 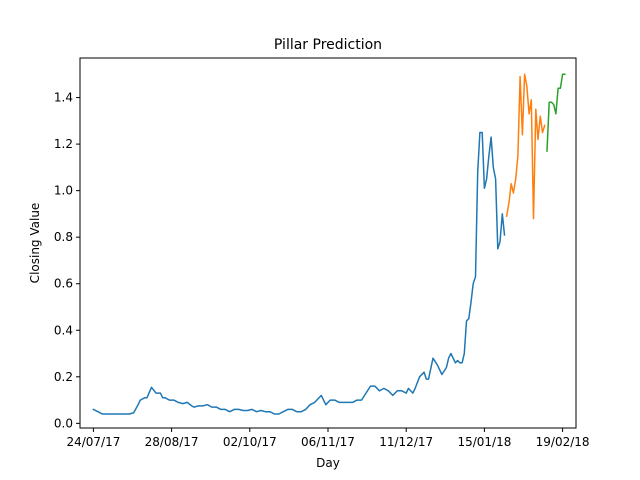 What do you see at coordinates (67, 260) in the screenshot?
I see `y-axis-ticks: 0.0 0.2 0.4 0.6 0.8 1.0 1.2 1.4` at bounding box center [67, 260].